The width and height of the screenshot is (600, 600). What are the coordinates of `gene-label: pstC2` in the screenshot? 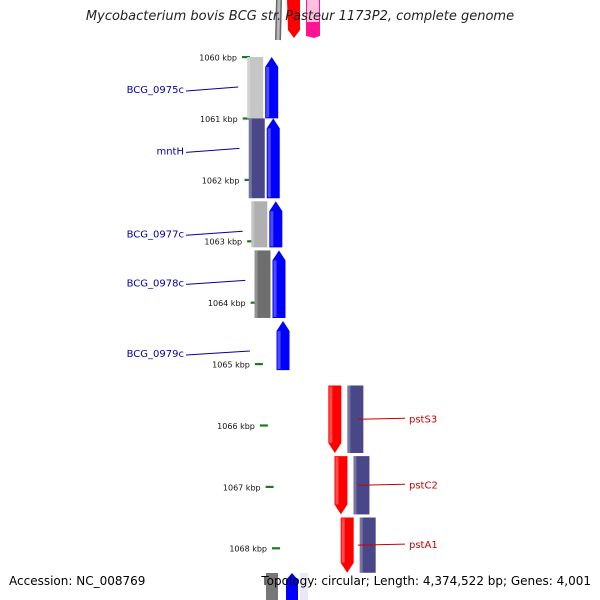 It's located at (423, 485).